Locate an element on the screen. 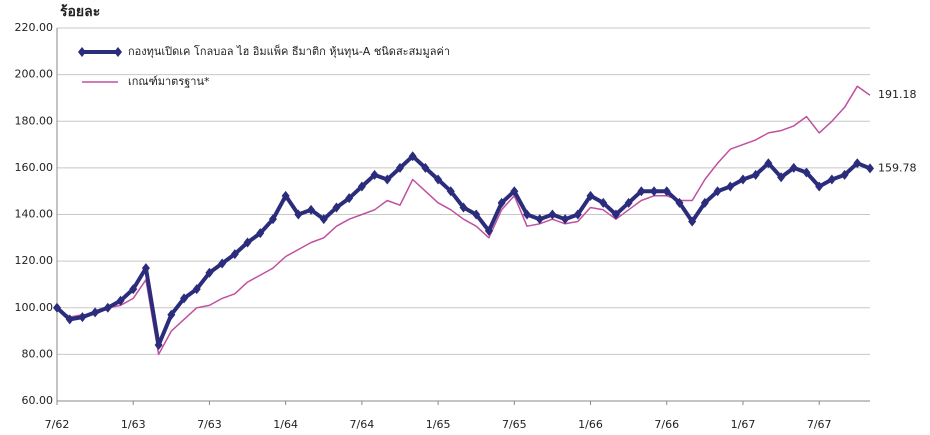 The height and width of the screenshot is (435, 930). y-tick-label: 160.00 is located at coordinates (34, 167).